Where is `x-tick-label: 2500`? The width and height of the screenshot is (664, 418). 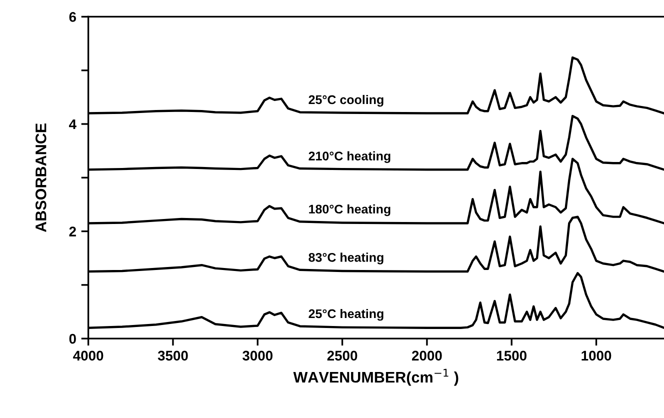
x-tick-label: 2500 is located at coordinates (342, 355).